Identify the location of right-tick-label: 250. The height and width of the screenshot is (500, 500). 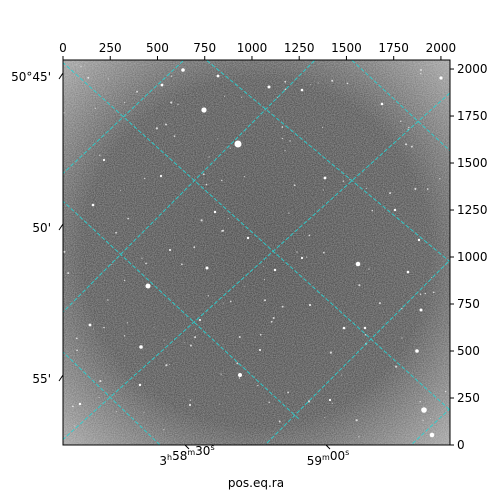
(468, 398).